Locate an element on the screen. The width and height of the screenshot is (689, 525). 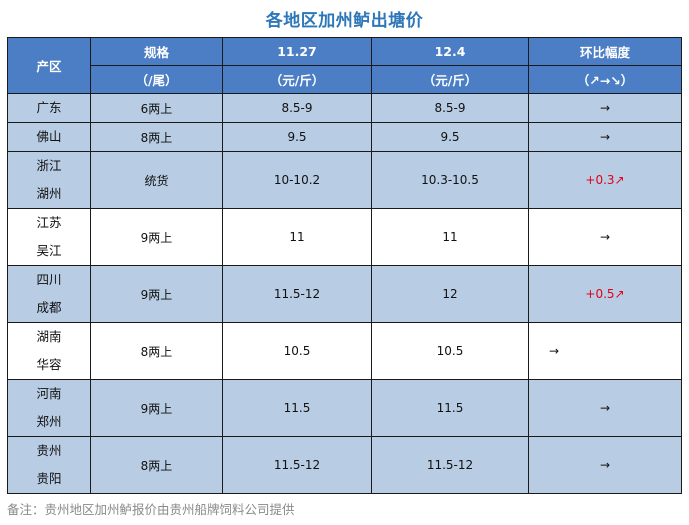
province-label: 浙江 is located at coordinates (49, 165).